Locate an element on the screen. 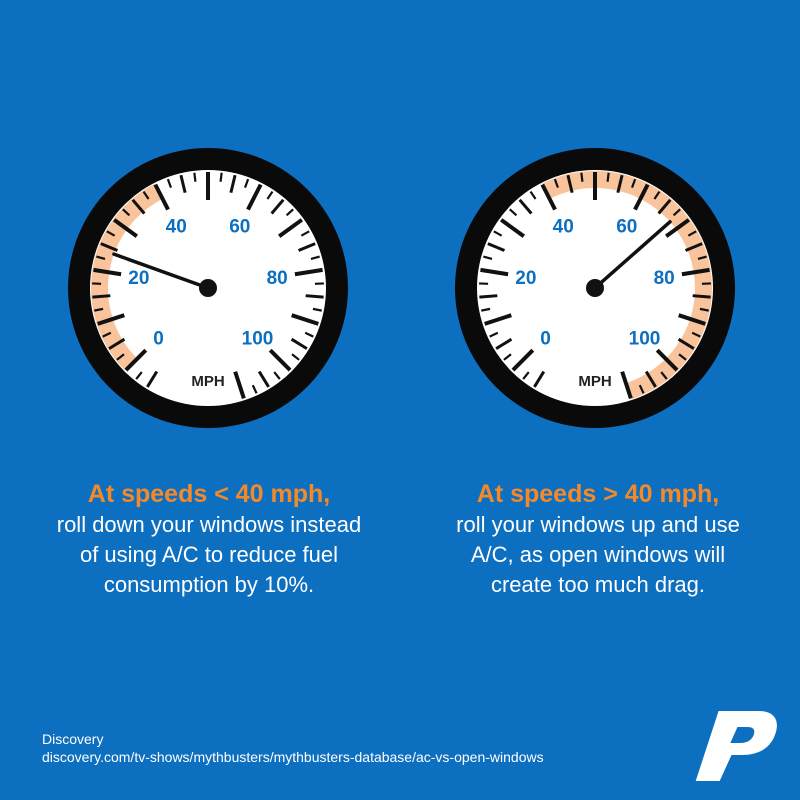 This screenshot has width=800, height=800. caption-left-line: of using A/C to reduce fuel is located at coordinates (209, 554).